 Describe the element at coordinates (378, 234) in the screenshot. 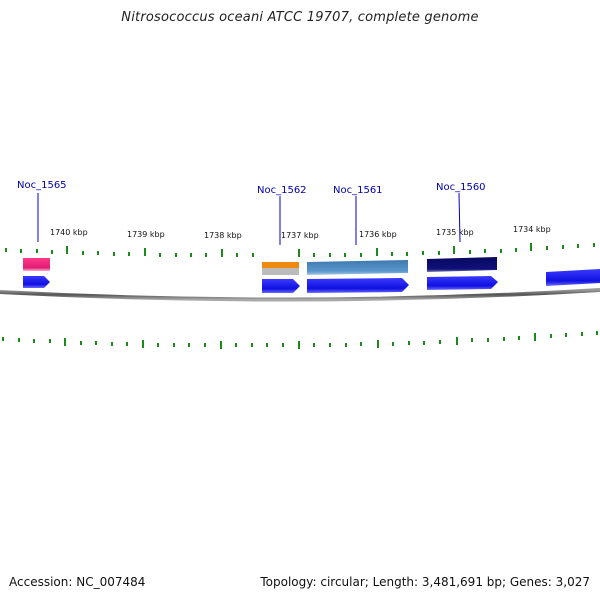

I see `tick-label-1736: 1736 kbp` at that location.